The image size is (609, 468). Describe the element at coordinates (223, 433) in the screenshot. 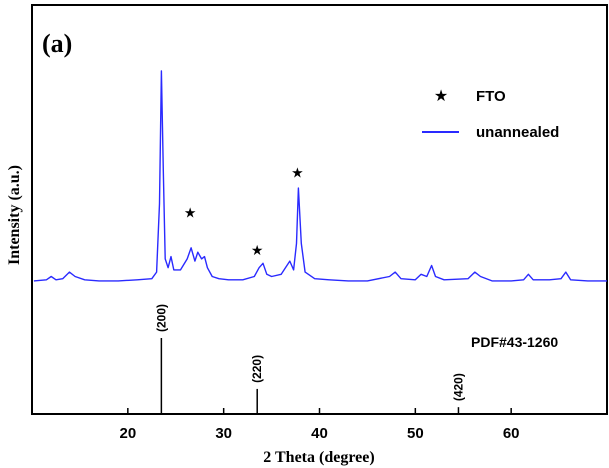

I see `x-tick-label: 30` at that location.